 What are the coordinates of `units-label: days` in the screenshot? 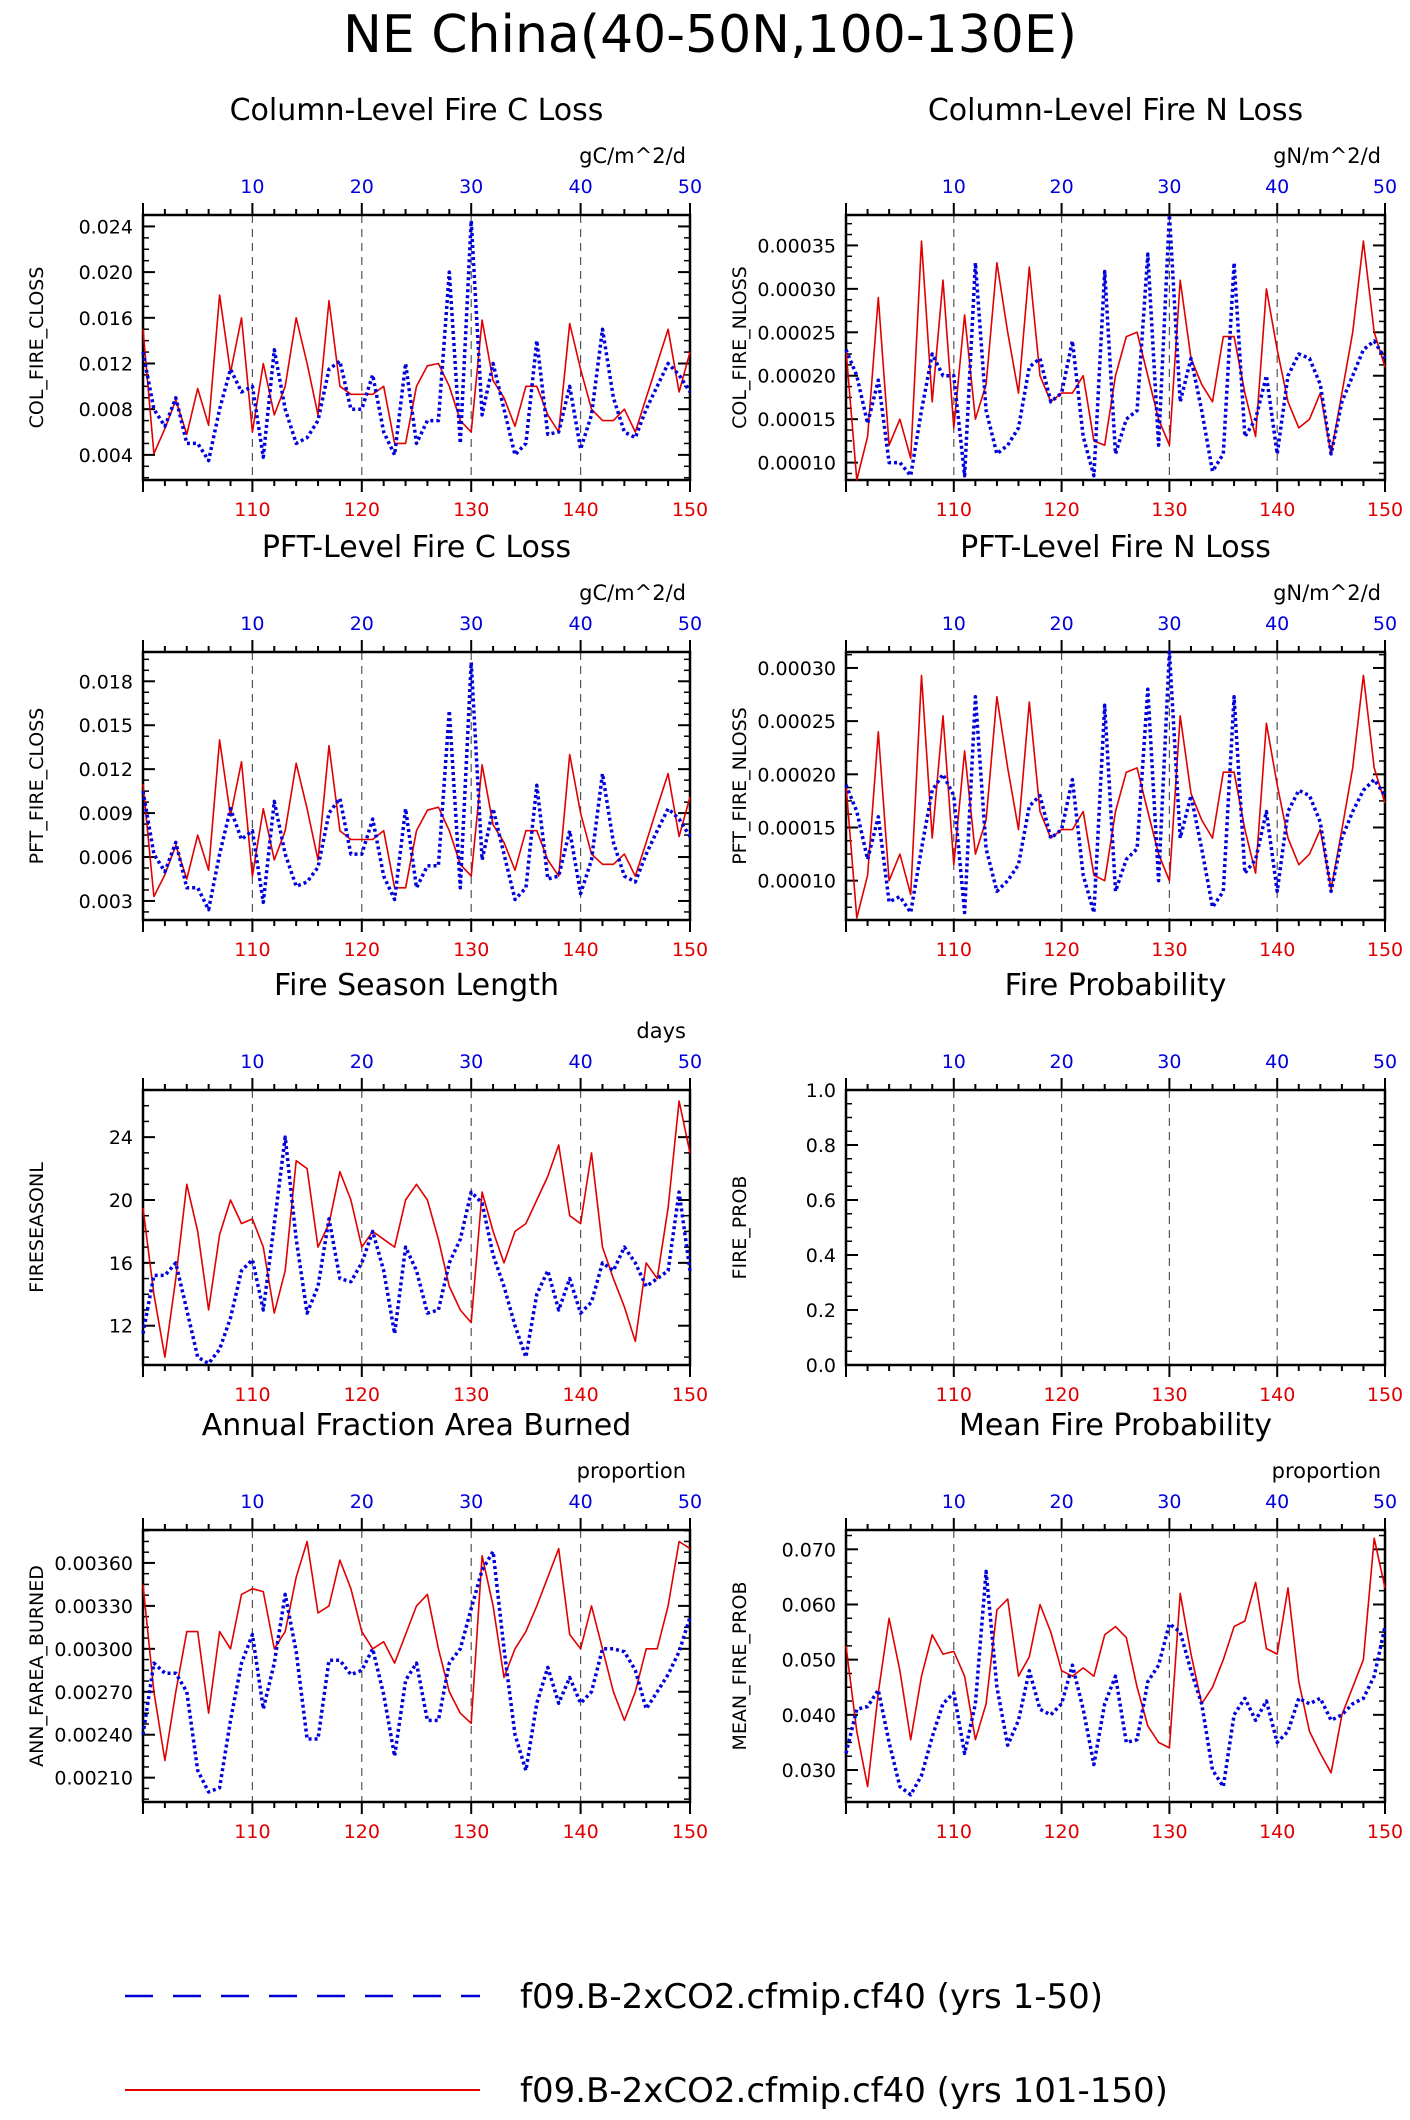 It's located at (661, 1031).